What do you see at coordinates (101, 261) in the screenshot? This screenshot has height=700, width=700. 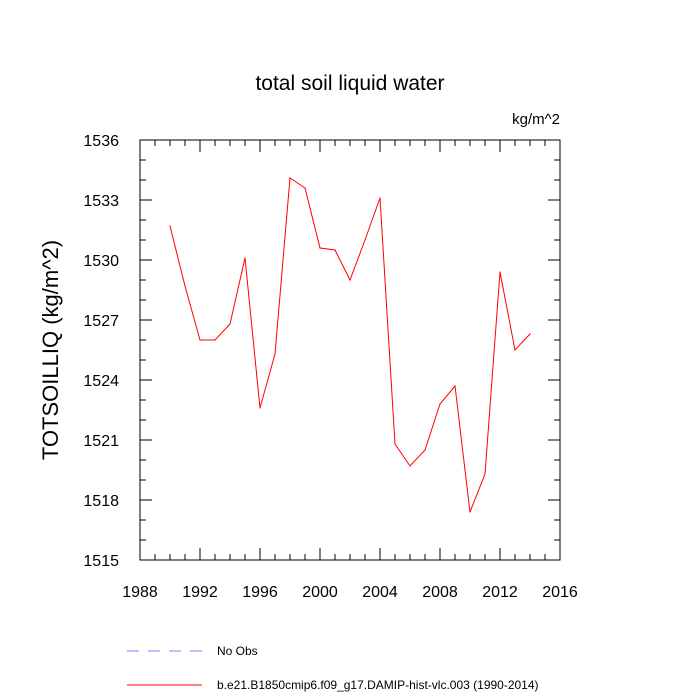 I see `y-tick-label: 1530` at bounding box center [101, 261].